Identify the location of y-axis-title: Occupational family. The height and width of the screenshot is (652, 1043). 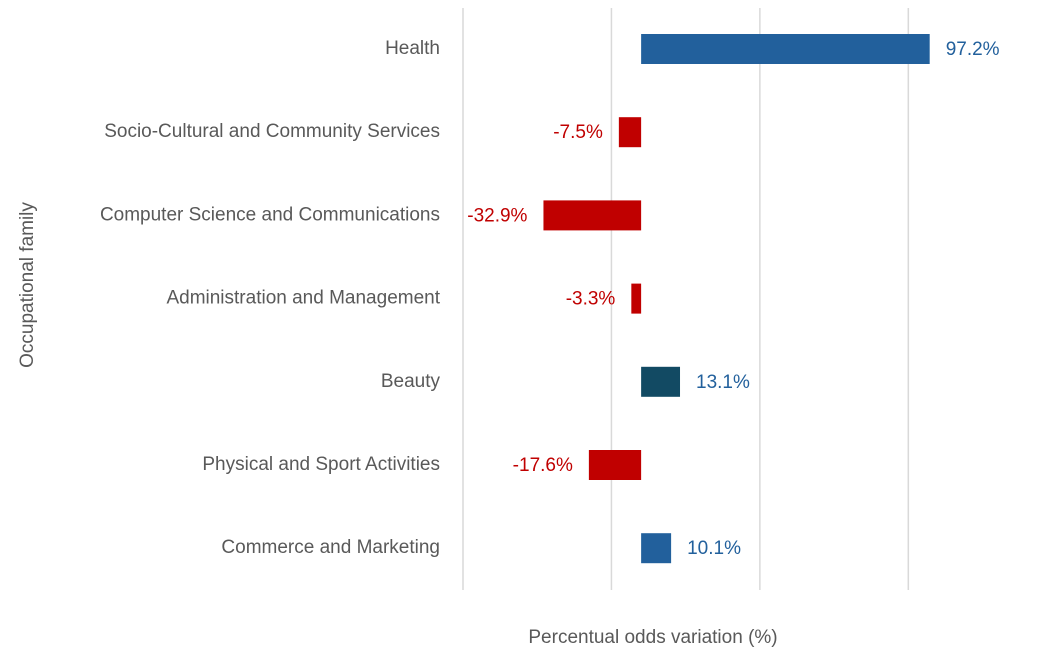
(27, 285).